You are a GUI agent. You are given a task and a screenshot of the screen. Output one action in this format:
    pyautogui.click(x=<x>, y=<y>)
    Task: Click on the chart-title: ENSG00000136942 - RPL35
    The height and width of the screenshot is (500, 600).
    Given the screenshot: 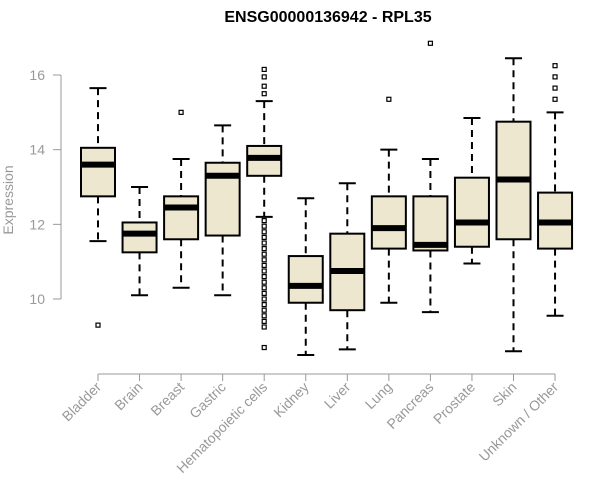 What is the action you would take?
    pyautogui.click(x=327, y=17)
    